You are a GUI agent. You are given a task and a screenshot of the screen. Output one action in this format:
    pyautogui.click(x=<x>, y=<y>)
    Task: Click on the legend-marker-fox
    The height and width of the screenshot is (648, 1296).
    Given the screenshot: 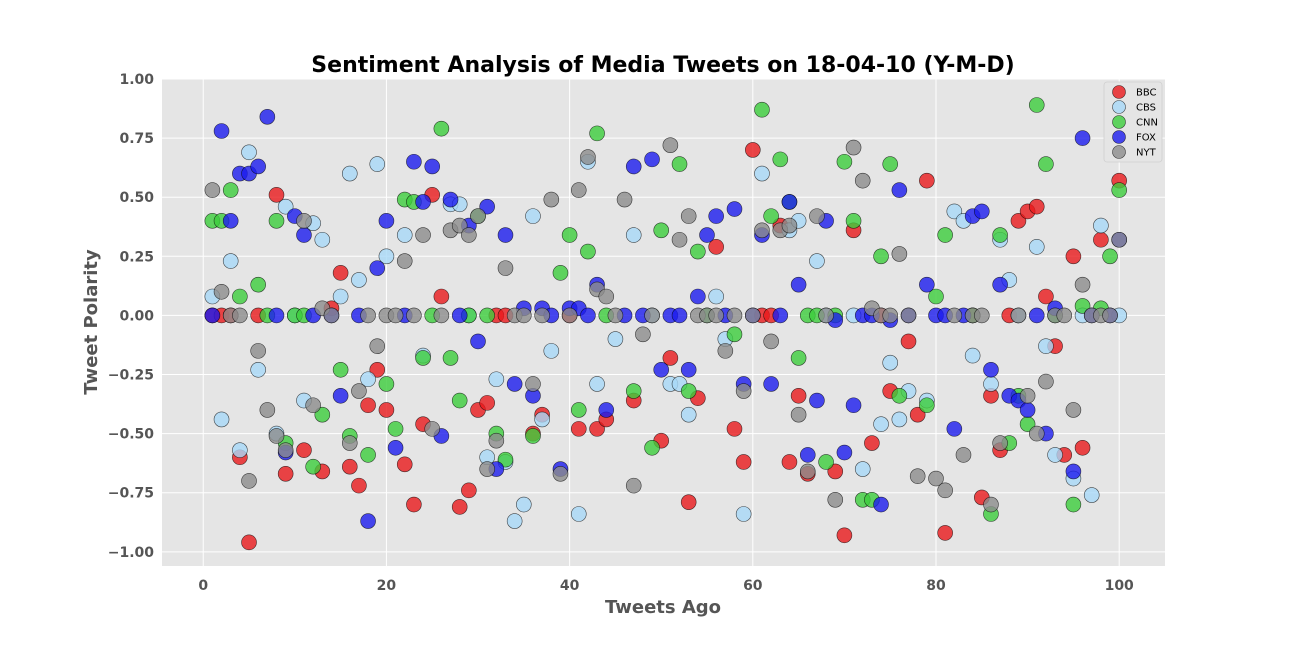 What is the action you would take?
    pyautogui.click(x=1119, y=137)
    